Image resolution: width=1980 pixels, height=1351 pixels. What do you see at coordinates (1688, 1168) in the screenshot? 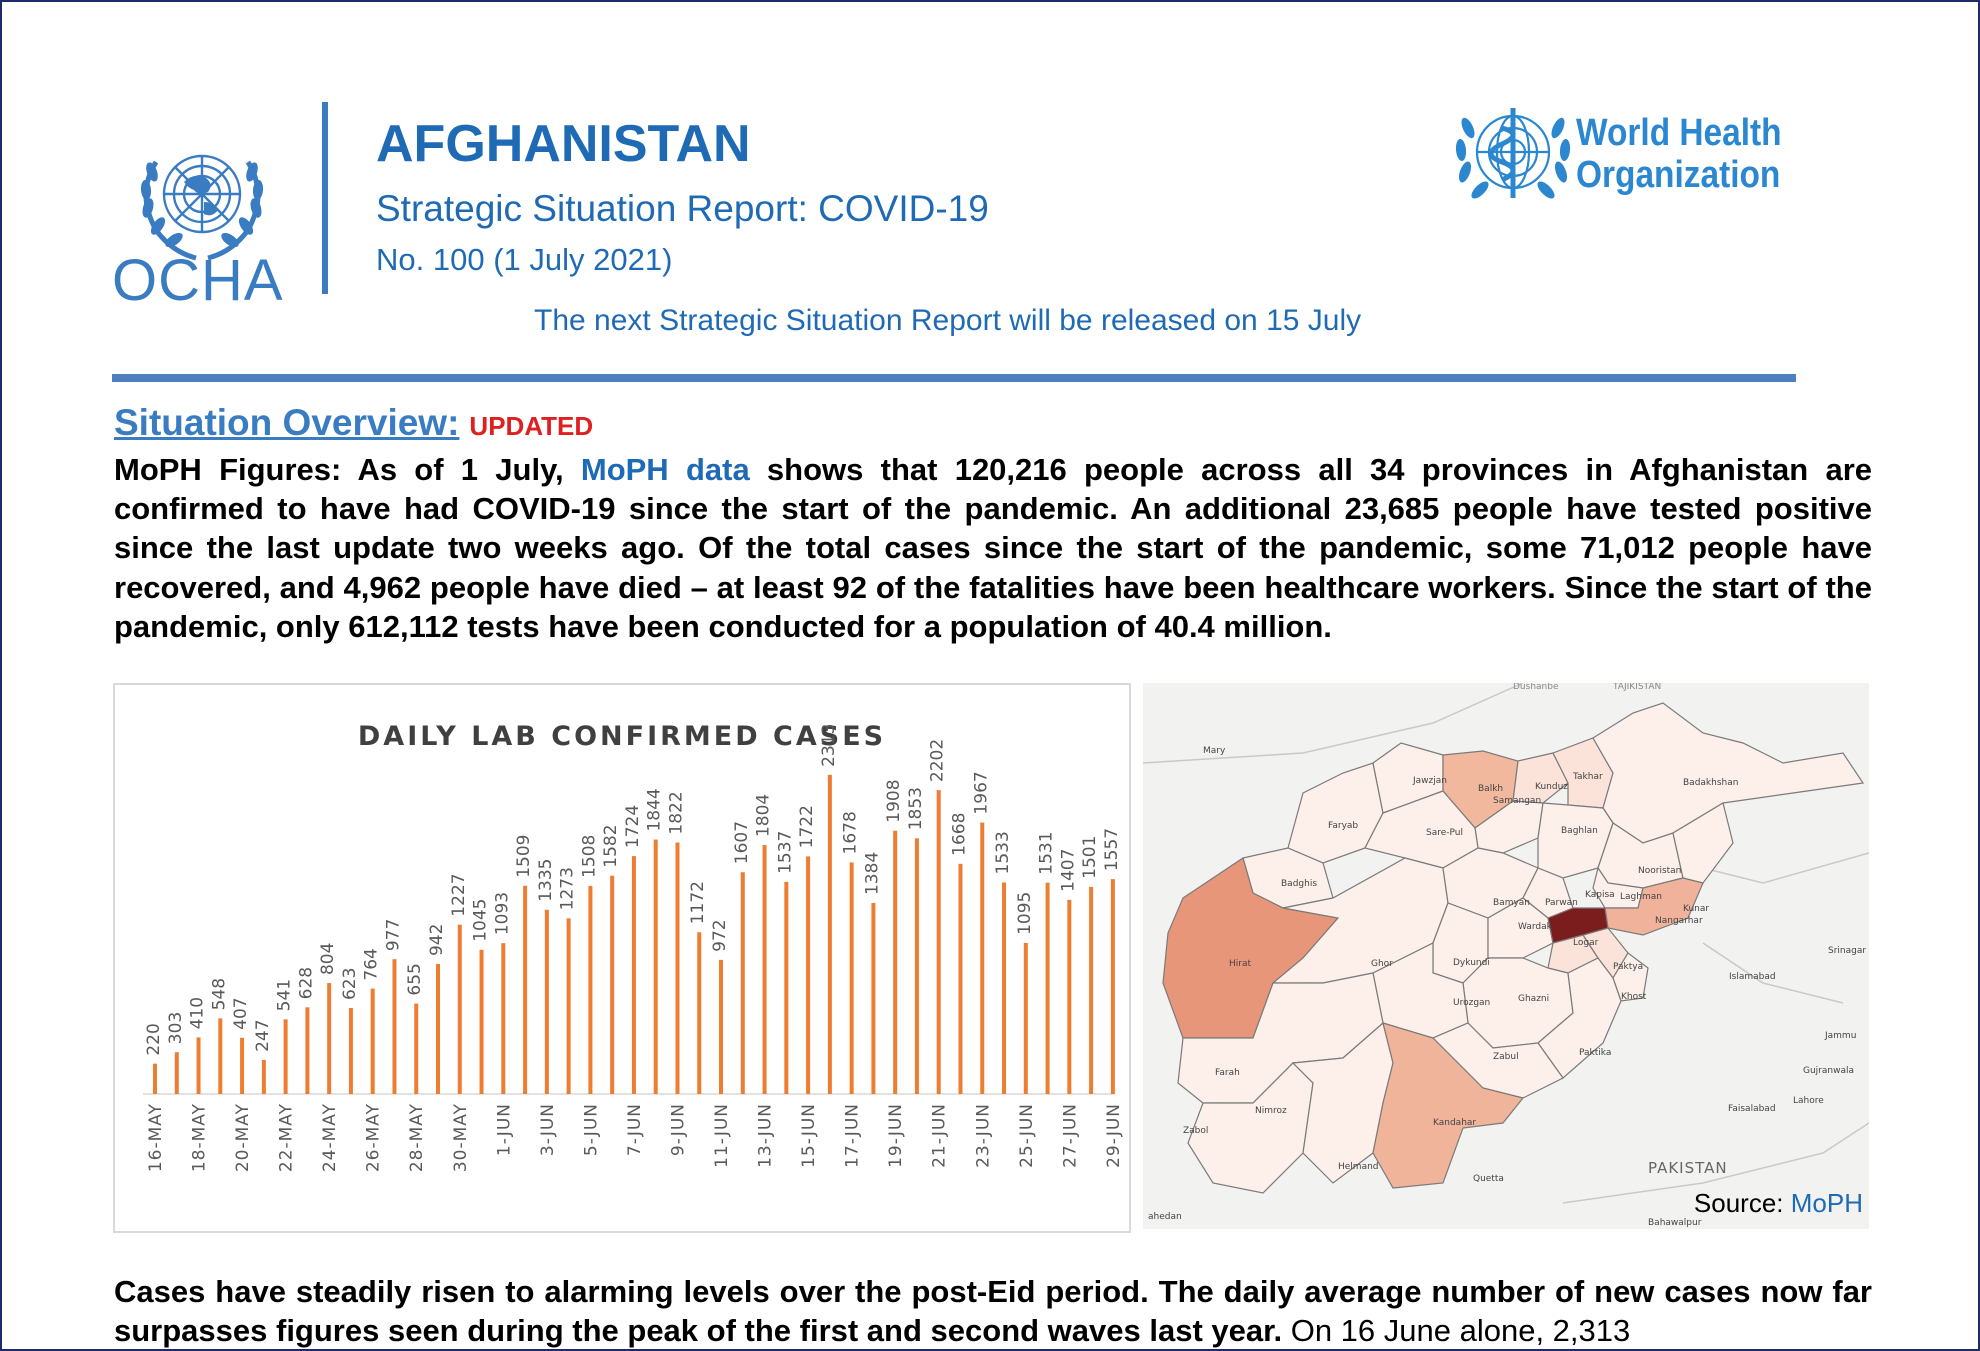
I see `map-label-pakistan: PAKISTAN` at bounding box center [1688, 1168].